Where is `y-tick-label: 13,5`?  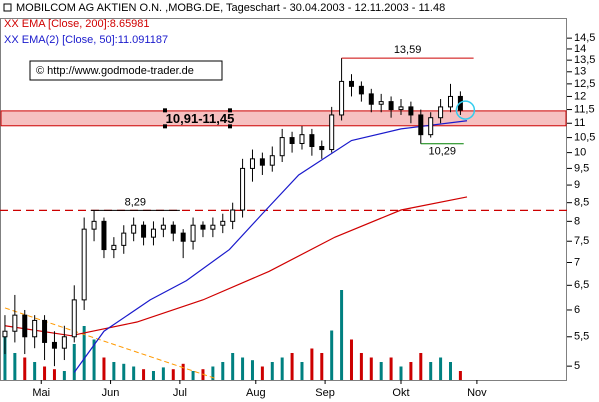 y-tick-label: 13,5 is located at coordinates (584, 60).